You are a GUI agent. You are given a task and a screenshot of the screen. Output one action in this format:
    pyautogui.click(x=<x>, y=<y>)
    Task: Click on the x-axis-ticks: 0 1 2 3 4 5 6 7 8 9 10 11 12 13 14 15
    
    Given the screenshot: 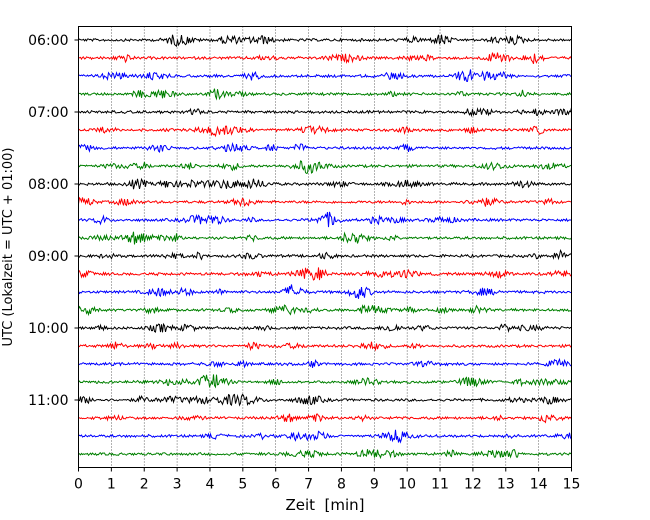 What is the action you would take?
    pyautogui.click(x=327, y=480)
    